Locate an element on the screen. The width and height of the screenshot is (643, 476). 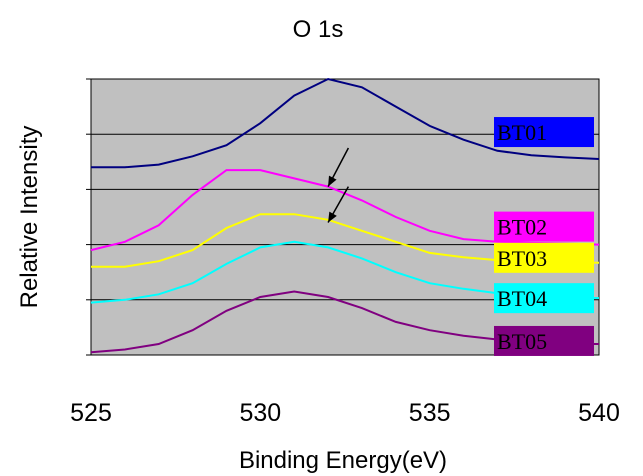
annotation-arrows is located at coordinates (338, 185).